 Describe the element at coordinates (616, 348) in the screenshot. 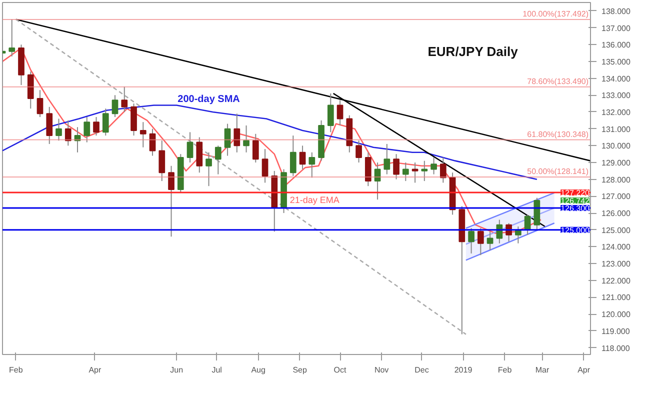

I see `y-tick-label: 118.000` at that location.